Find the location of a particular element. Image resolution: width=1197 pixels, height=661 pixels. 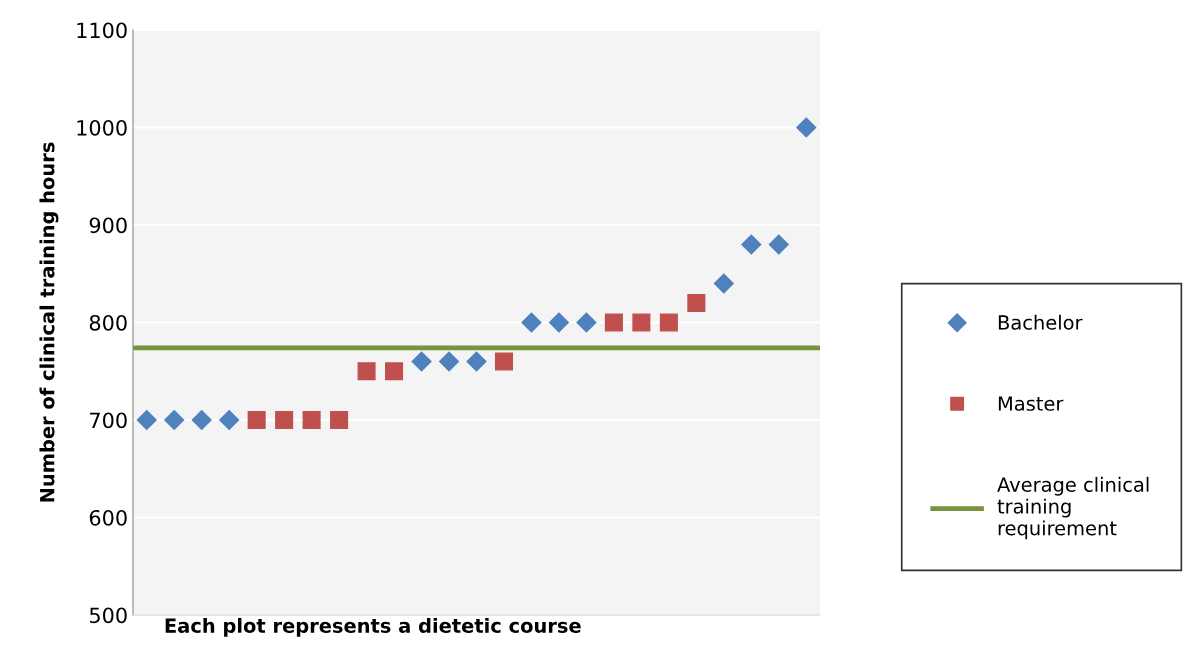

y-tick-label: 1100 is located at coordinates (102, 30).